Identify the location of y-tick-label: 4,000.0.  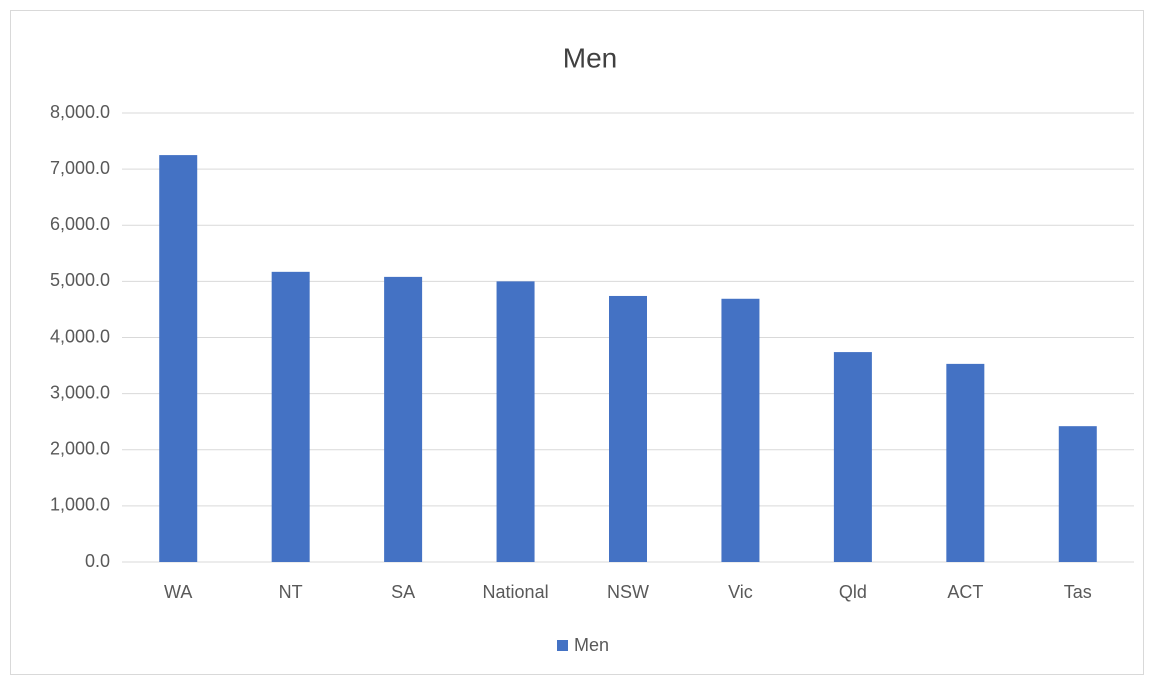
(80, 336).